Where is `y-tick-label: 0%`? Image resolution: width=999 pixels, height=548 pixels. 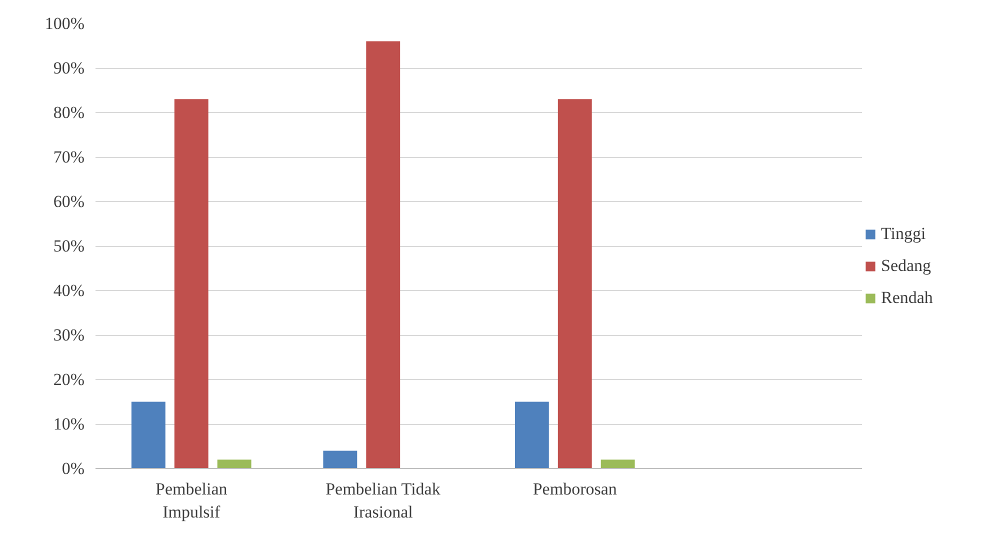 y-tick-label: 0% is located at coordinates (73, 468).